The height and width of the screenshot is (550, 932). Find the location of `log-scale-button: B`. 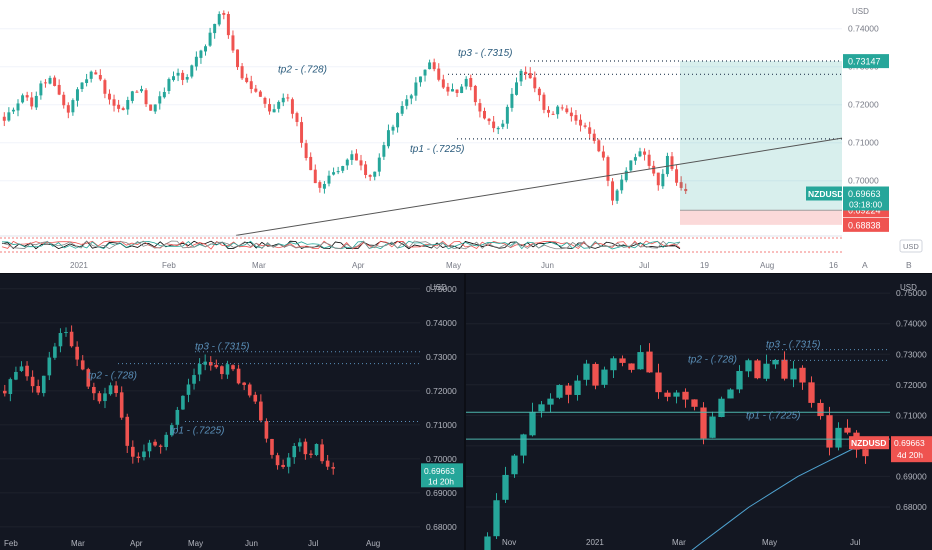

log-scale-button: B is located at coordinates (909, 265).